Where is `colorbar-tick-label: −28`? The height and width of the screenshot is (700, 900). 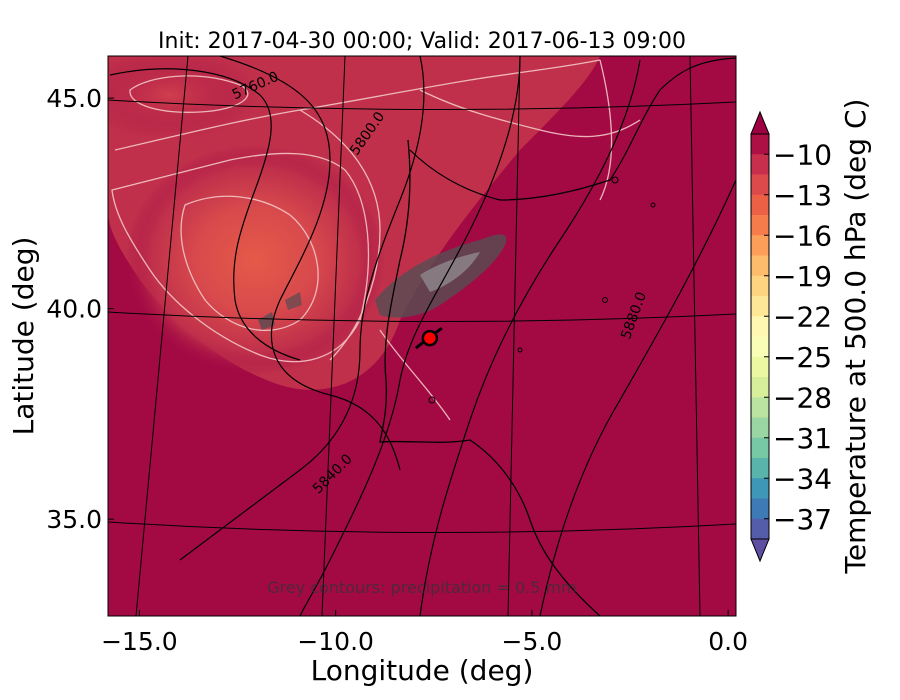
colorbar-tick-label: −28 is located at coordinates (802, 397).